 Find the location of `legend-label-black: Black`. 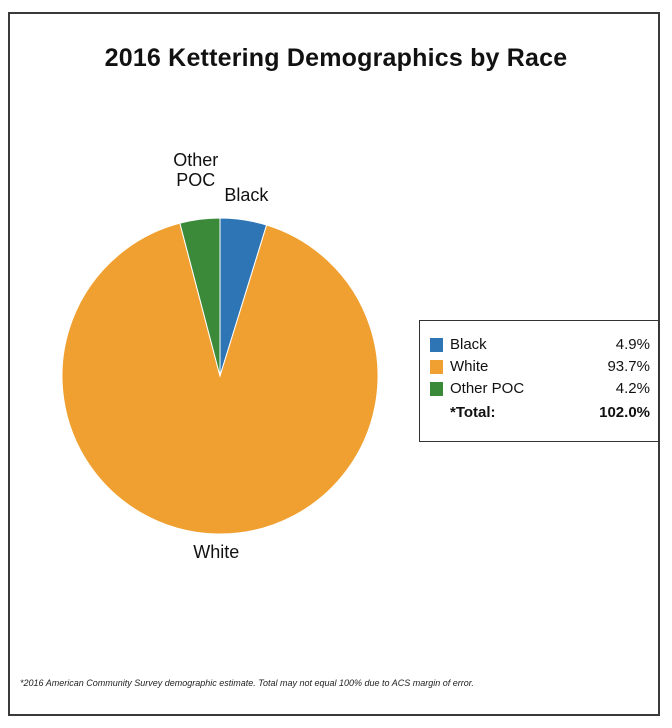

legend-label-black: Black is located at coordinates (468, 344).